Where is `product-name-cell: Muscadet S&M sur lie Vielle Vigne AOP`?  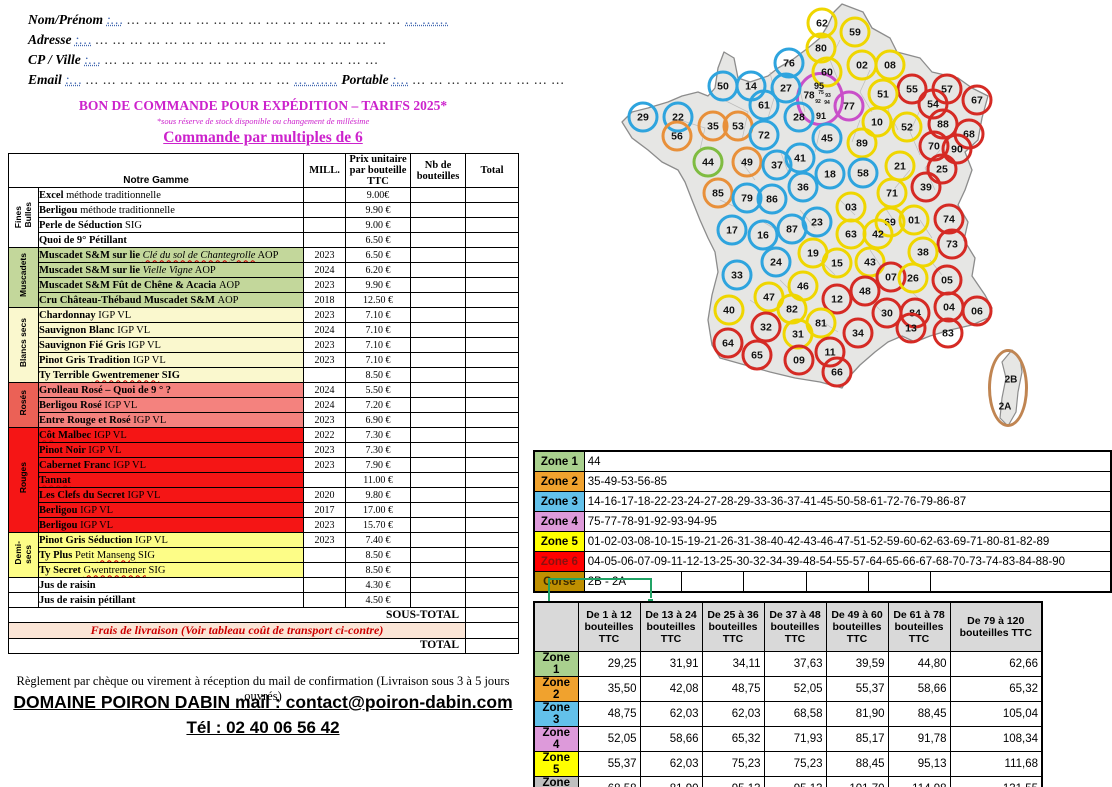
product-name-cell: Muscadet S&M sur lie Vielle Vigne AOP is located at coordinates (171, 270).